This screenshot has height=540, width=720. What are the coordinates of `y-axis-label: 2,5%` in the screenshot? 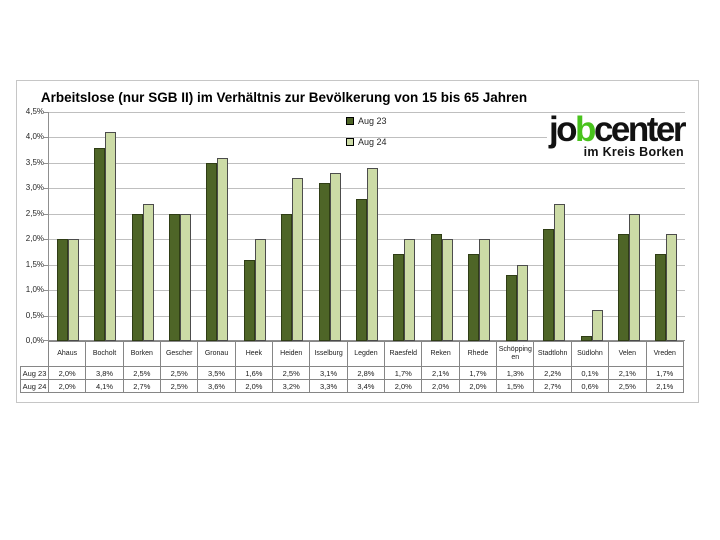 It's located at (34, 213).